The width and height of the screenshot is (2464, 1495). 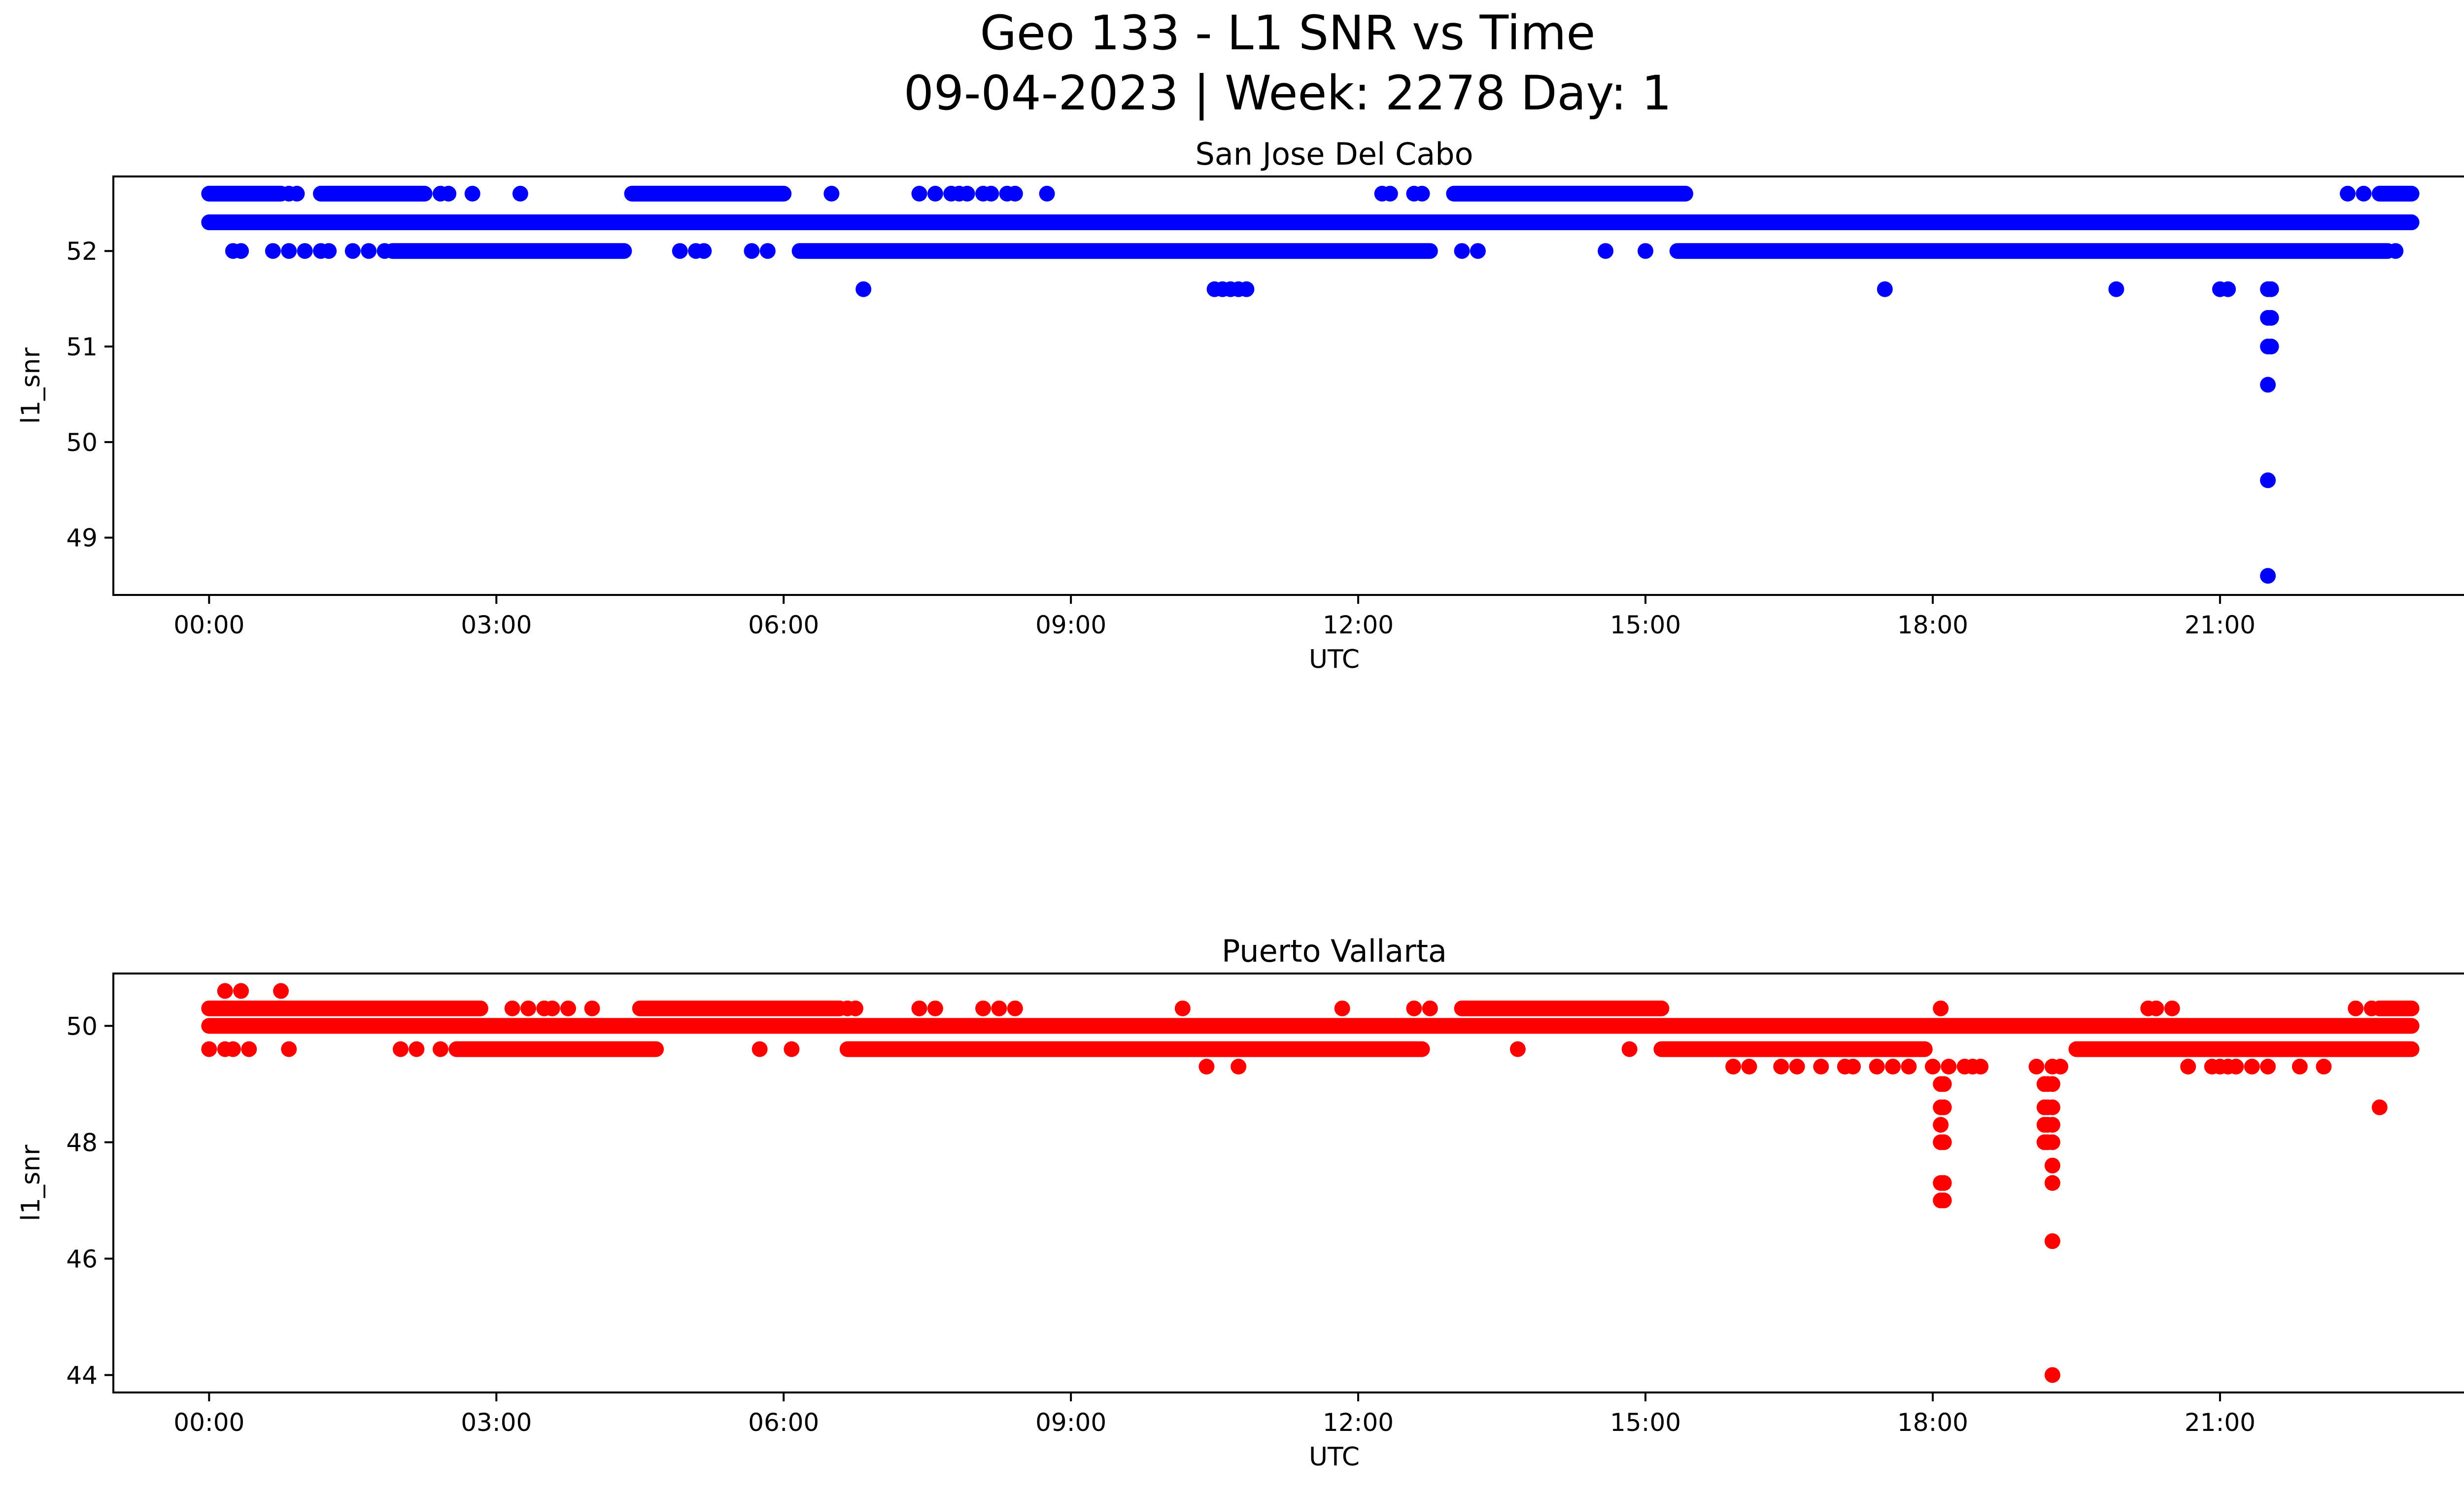 I want to click on x-tick-label: 03:00, so click(x=496, y=1422).